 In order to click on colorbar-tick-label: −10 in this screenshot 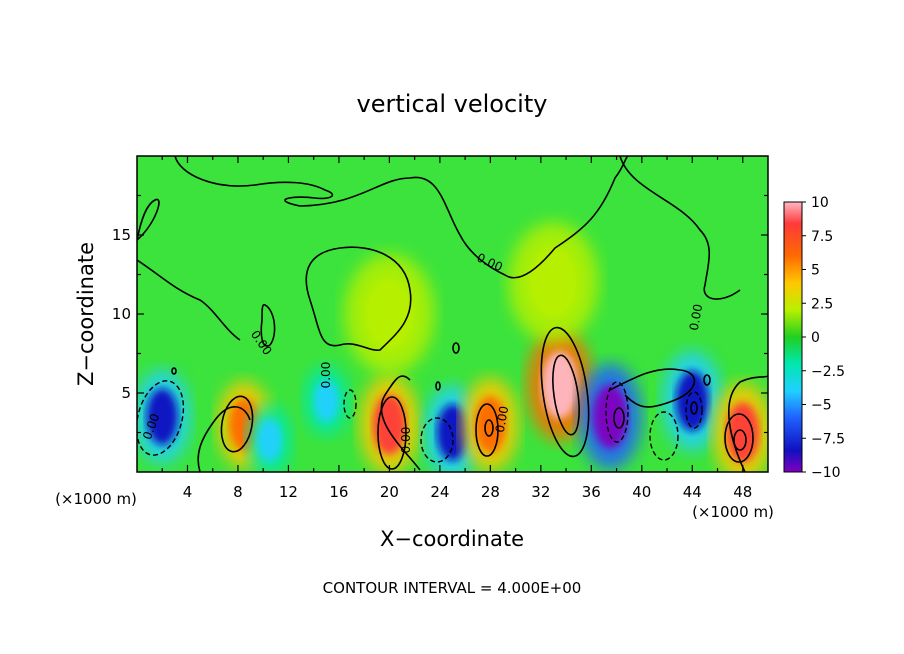, I will do `click(826, 473)`.